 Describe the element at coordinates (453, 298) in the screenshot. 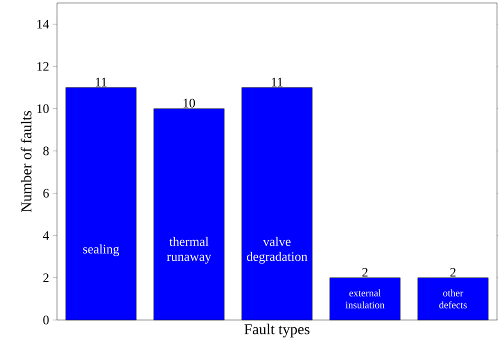

I see `x-tick-label: other defects` at that location.